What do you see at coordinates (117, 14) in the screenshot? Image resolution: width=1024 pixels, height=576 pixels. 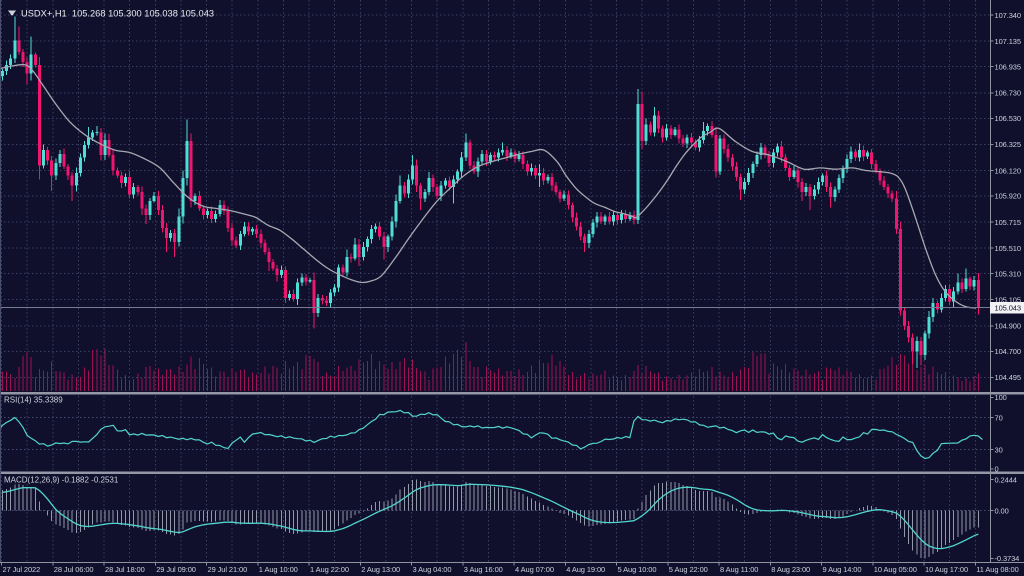 I see `svg-text:USDX+,H1 105.268 105.300 105.: USDX+,H1 105.268 105.300 105.038 105.043` at bounding box center [117, 14].